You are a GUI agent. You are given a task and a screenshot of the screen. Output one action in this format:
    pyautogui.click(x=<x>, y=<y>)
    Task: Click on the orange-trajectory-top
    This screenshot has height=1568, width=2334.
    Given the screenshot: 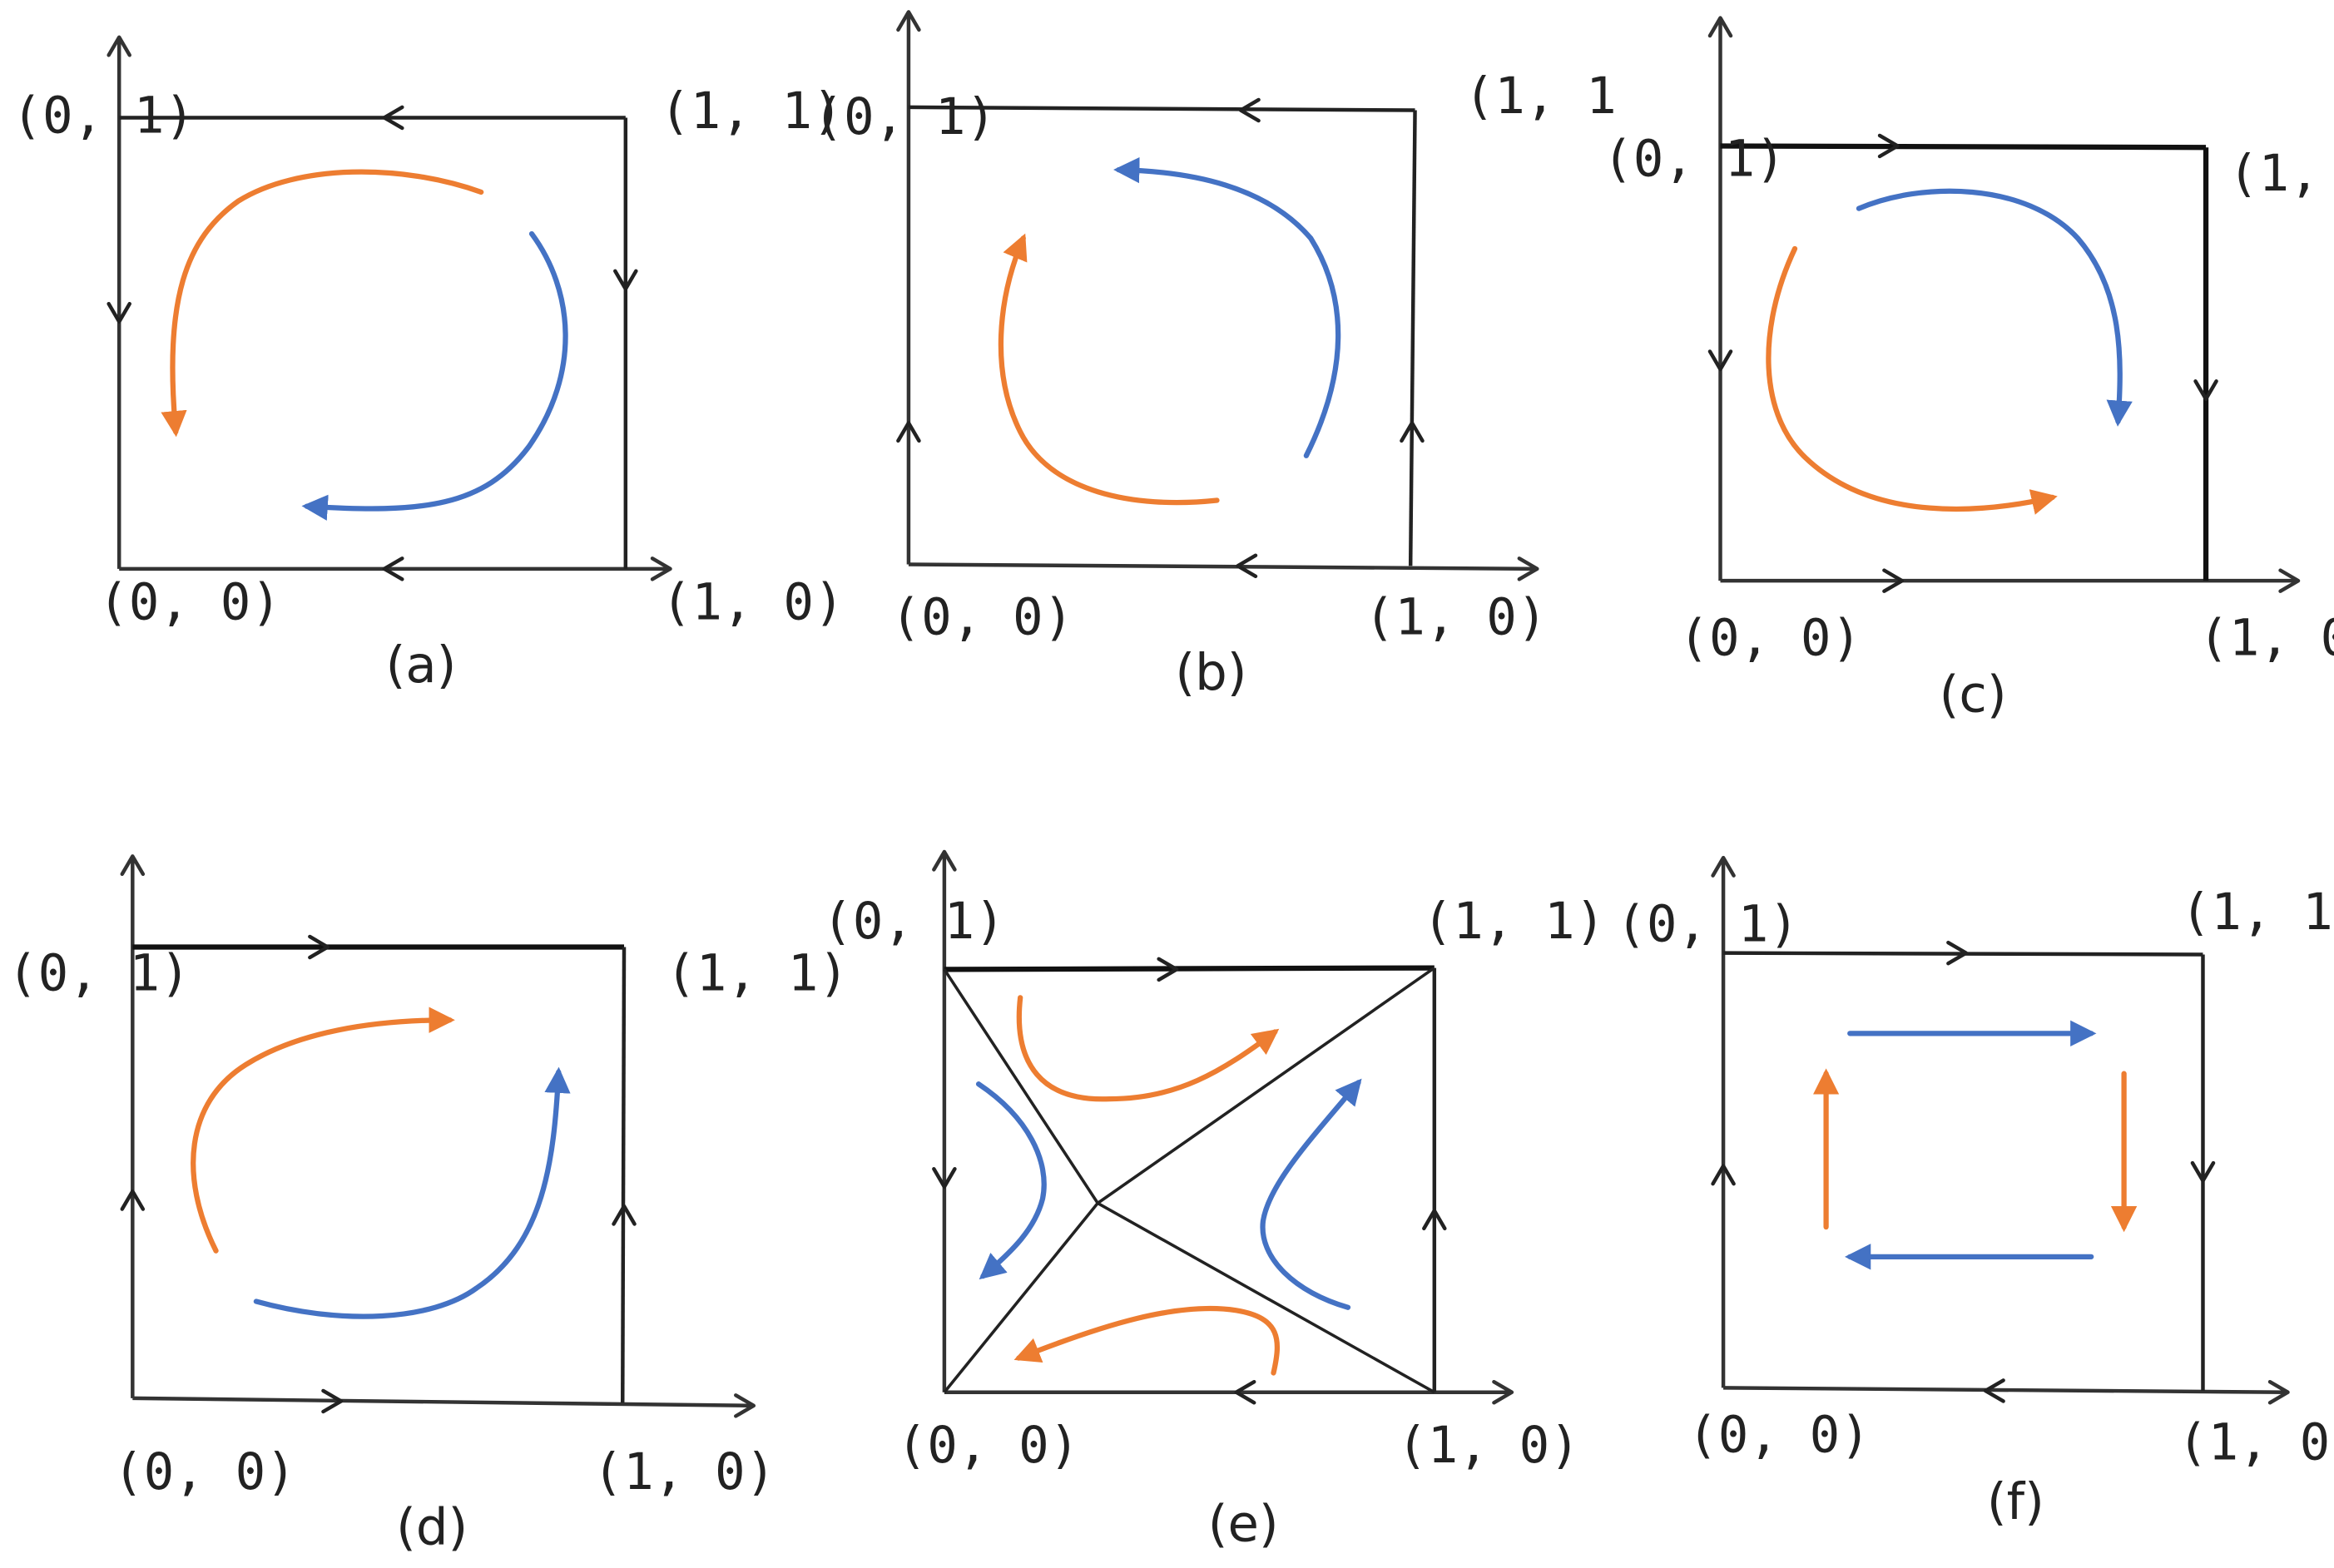 What is the action you would take?
    pyautogui.click(x=1148, y=1048)
    